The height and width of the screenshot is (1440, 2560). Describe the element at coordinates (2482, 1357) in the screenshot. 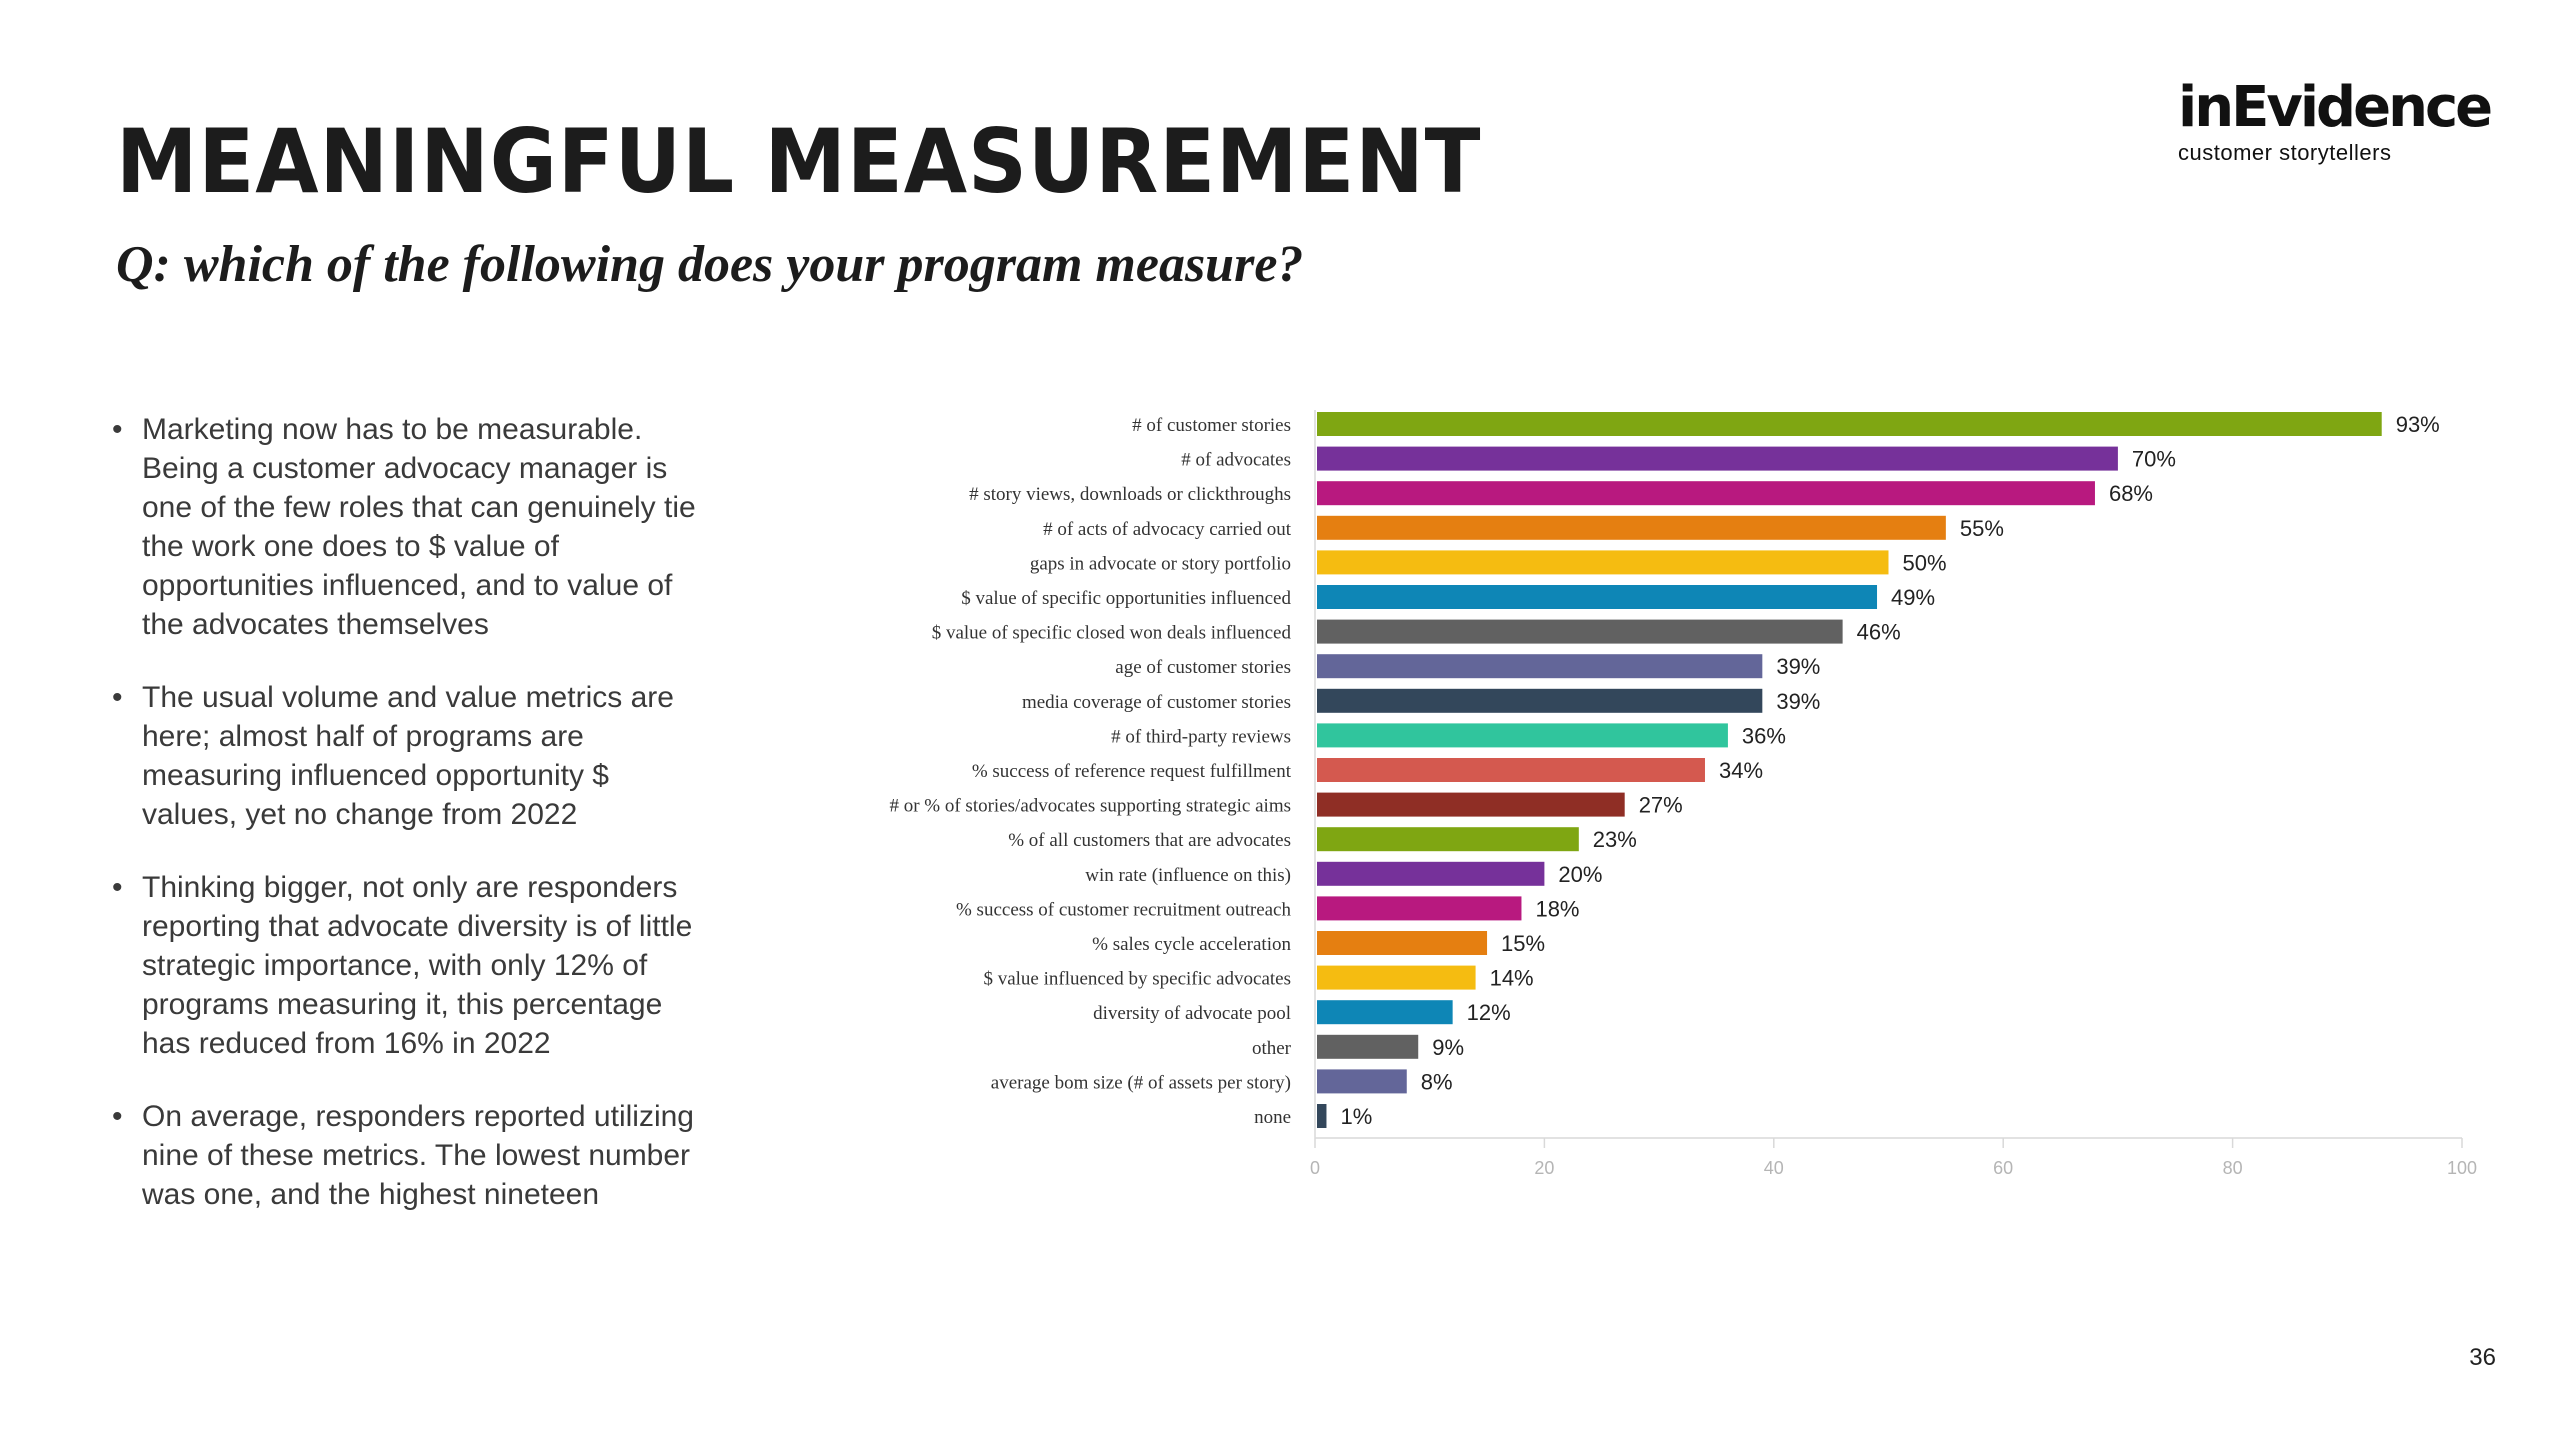

I see `page-number: 36` at that location.